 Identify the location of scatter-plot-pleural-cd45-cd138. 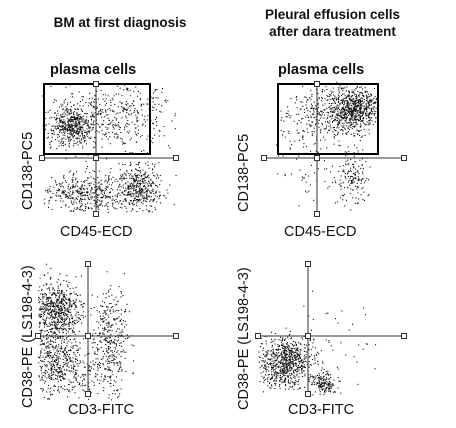
(334, 149).